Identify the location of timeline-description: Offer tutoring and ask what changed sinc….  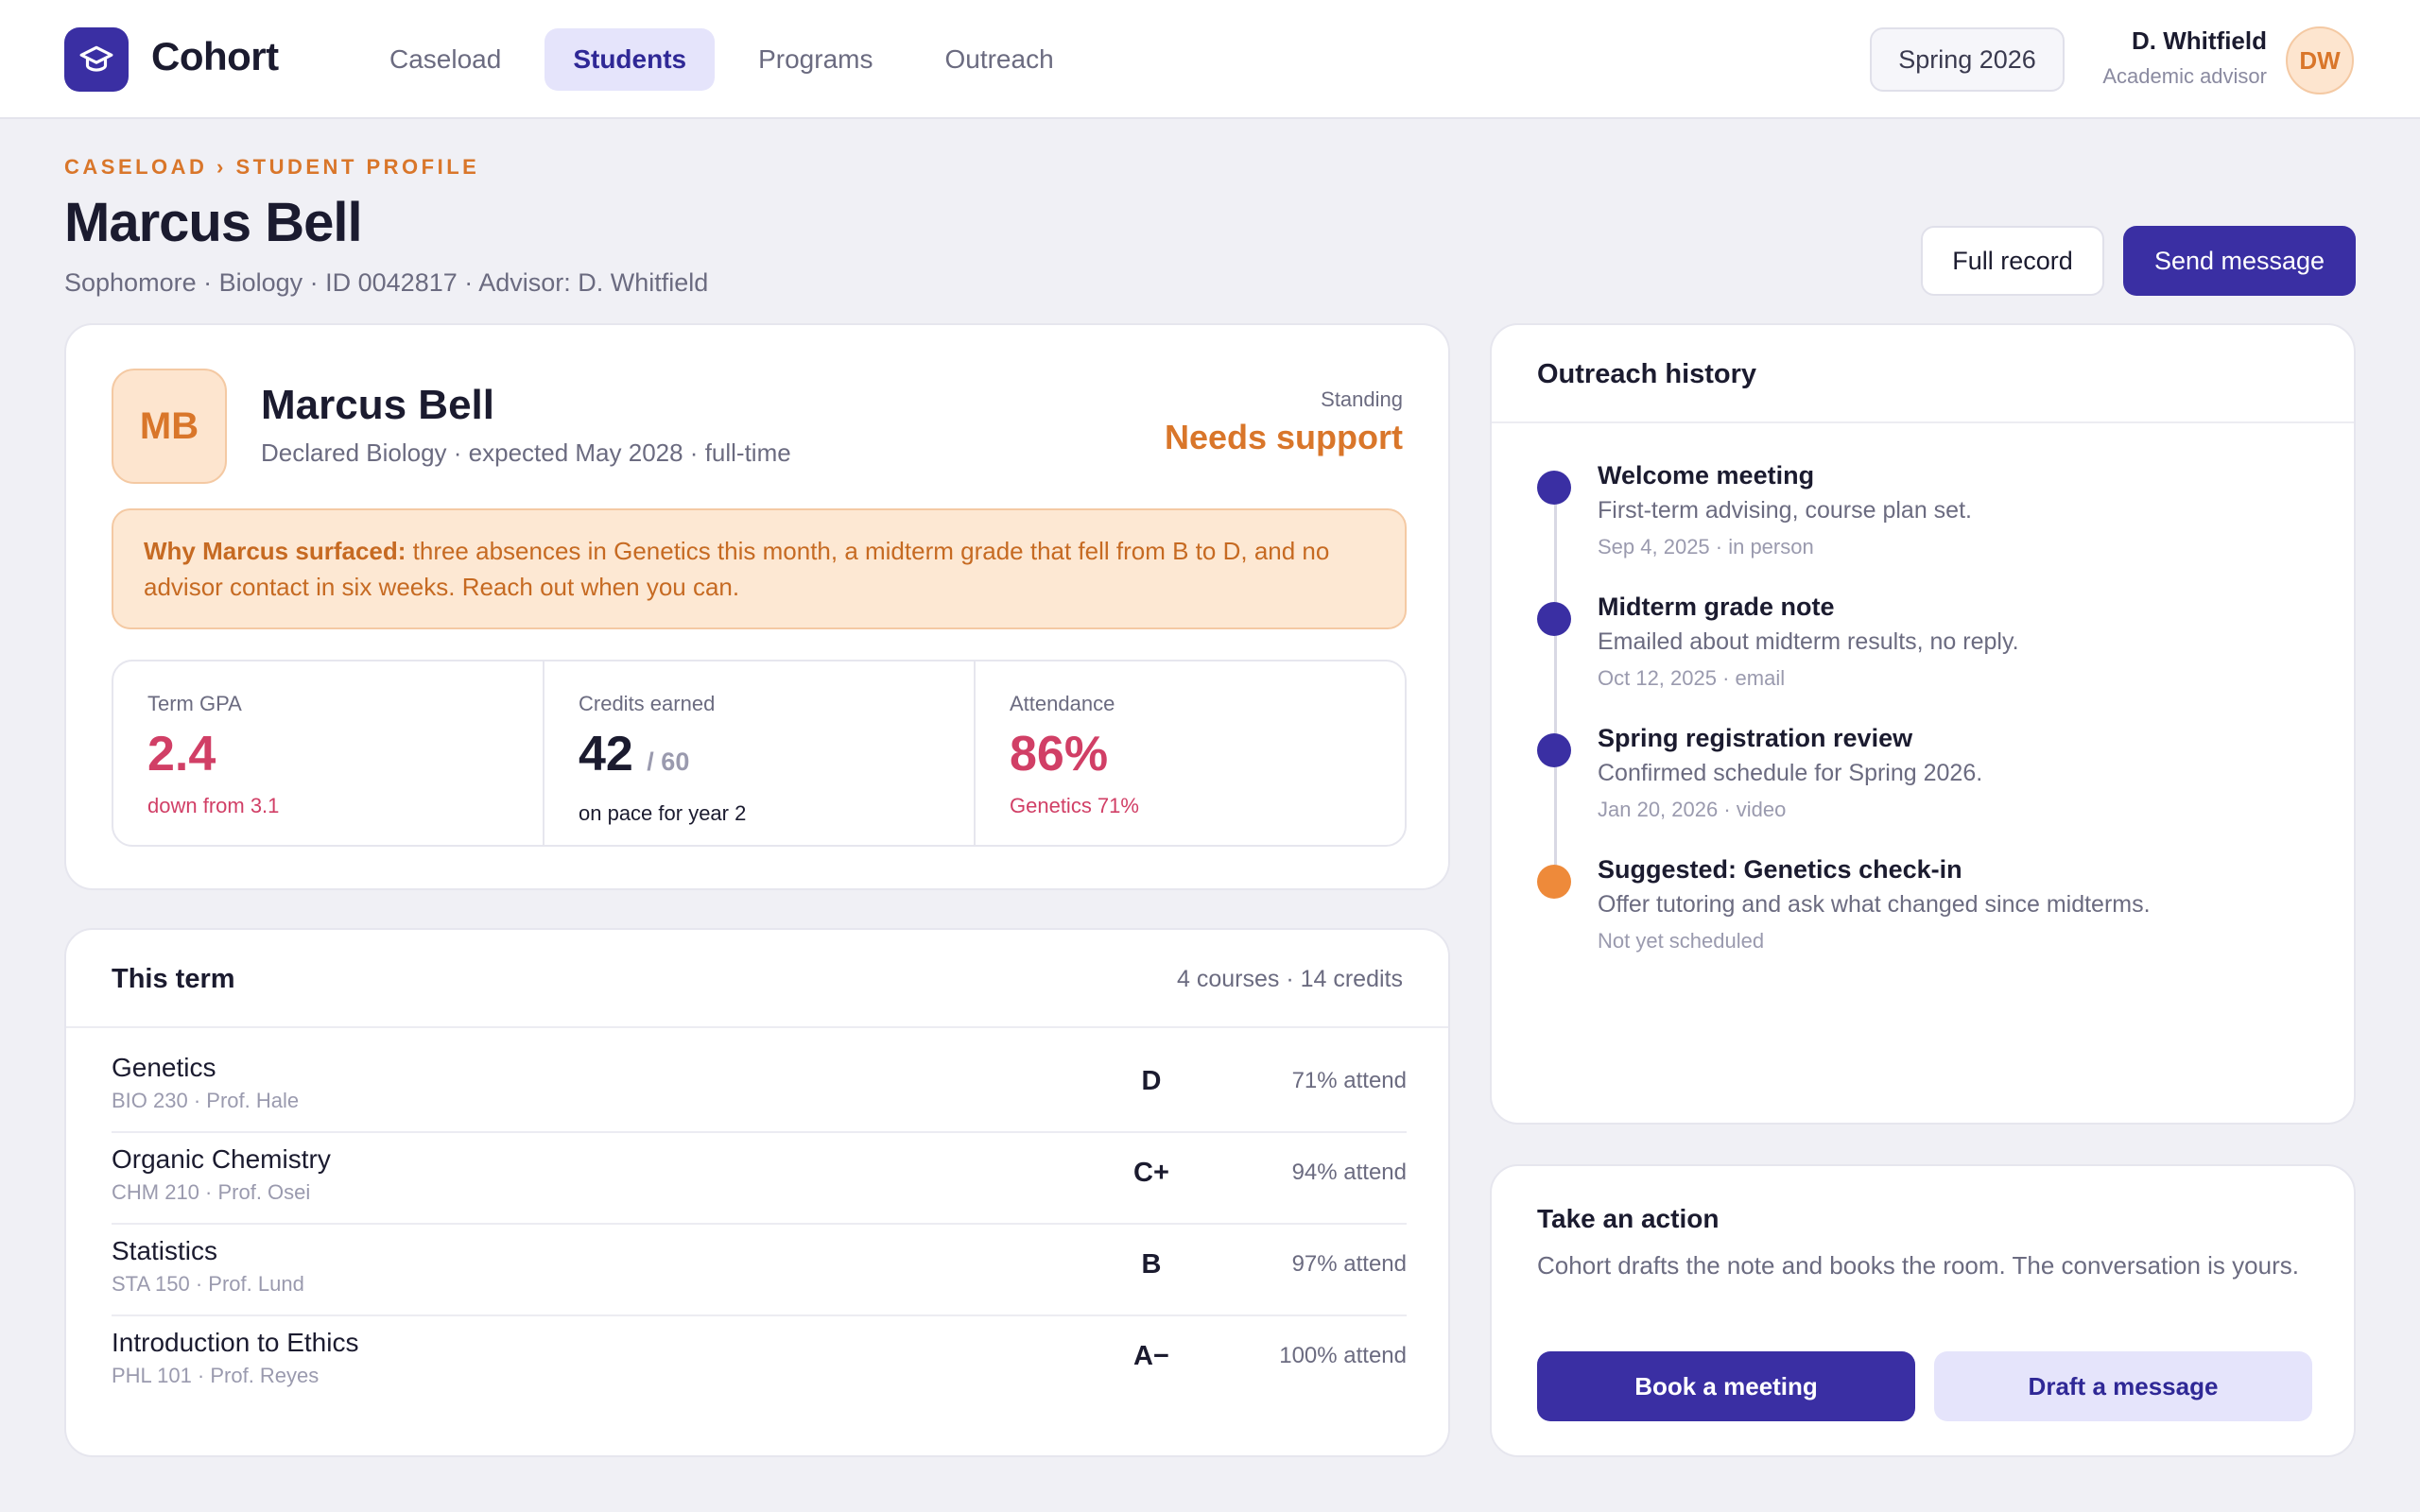
(1874, 904).